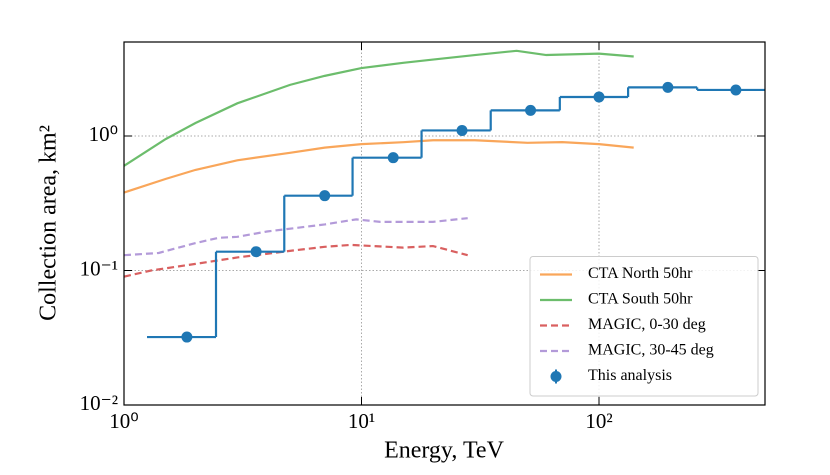 The width and height of the screenshot is (830, 475). I want to click on legend-label: MAGIC, 30-45 deg, so click(651, 350).